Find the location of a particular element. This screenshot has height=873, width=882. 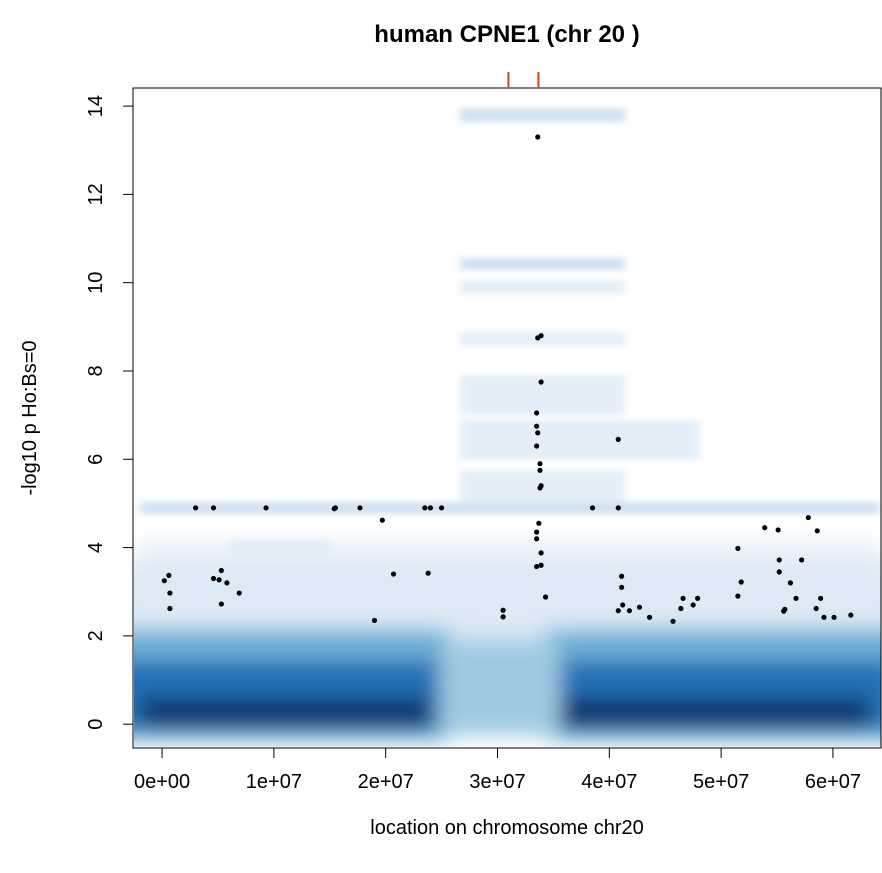

x-tick-label: 6e+07 is located at coordinates (833, 782).